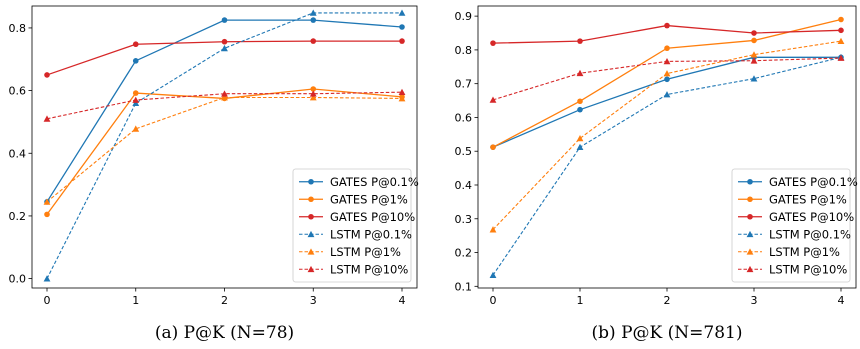 Image resolution: width=860 pixels, height=349 pixels. Describe the element at coordinates (667, 333) in the screenshot. I see `chart-caption: (b) P@K (N=781)` at that location.